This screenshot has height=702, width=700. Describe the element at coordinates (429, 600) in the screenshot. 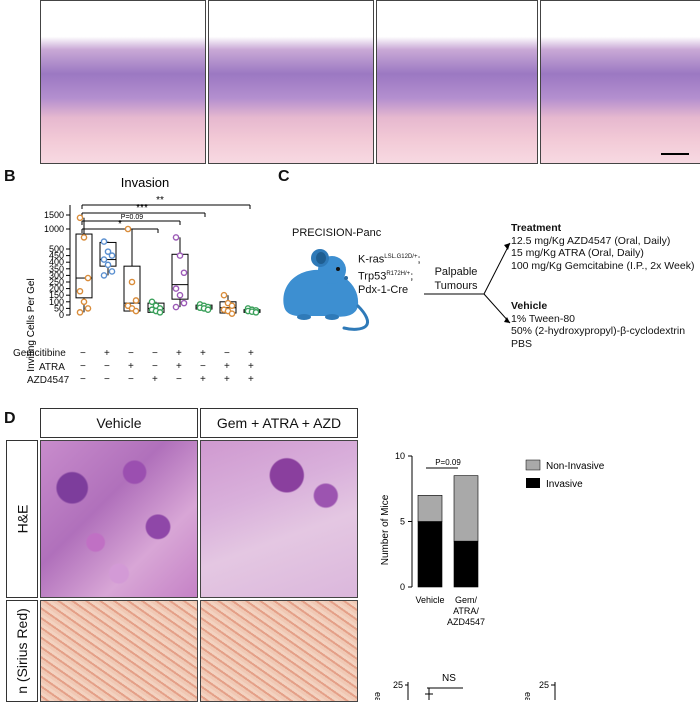

I see `bar-category-vehicle: Vehicle` at that location.